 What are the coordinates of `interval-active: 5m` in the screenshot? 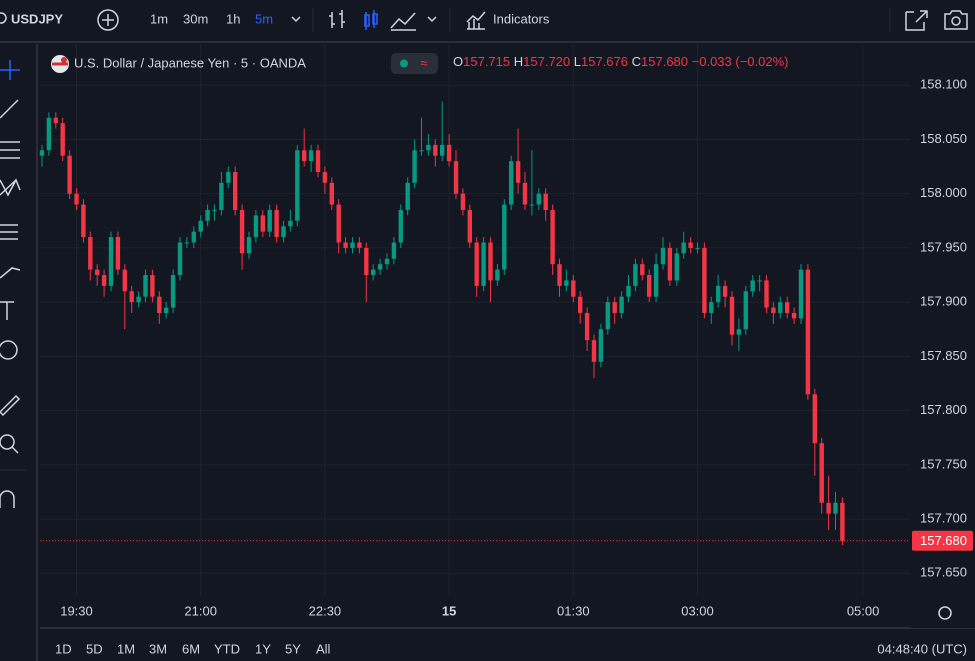 It's located at (264, 18).